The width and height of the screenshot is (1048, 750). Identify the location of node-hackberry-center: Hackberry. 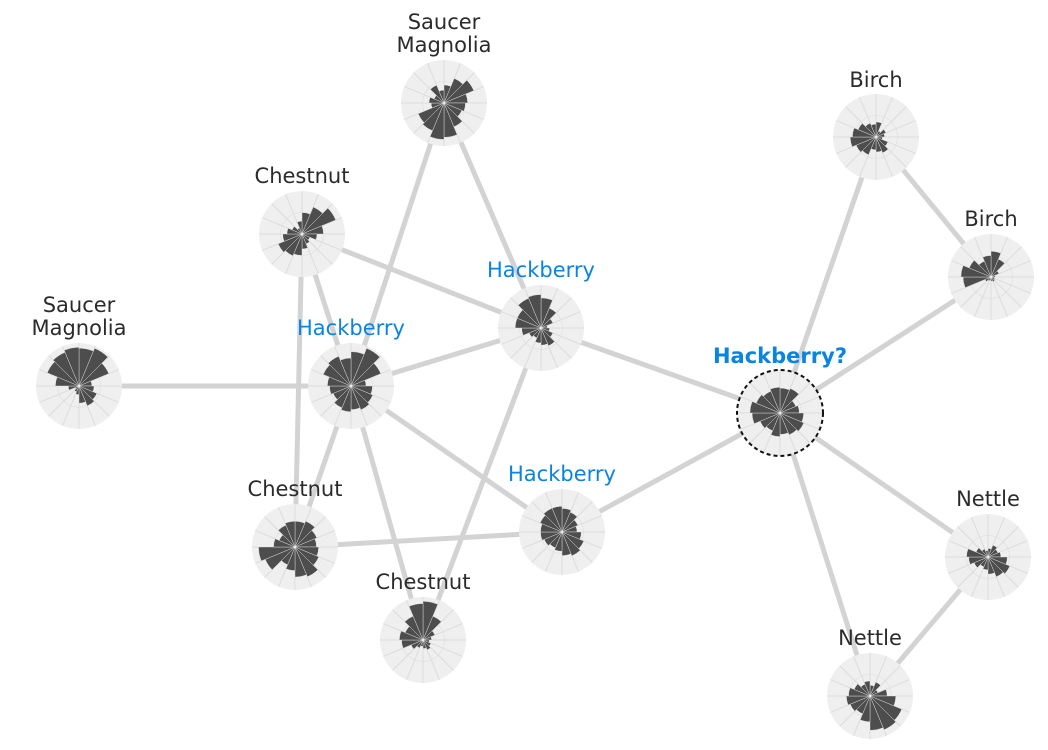
(541, 314).